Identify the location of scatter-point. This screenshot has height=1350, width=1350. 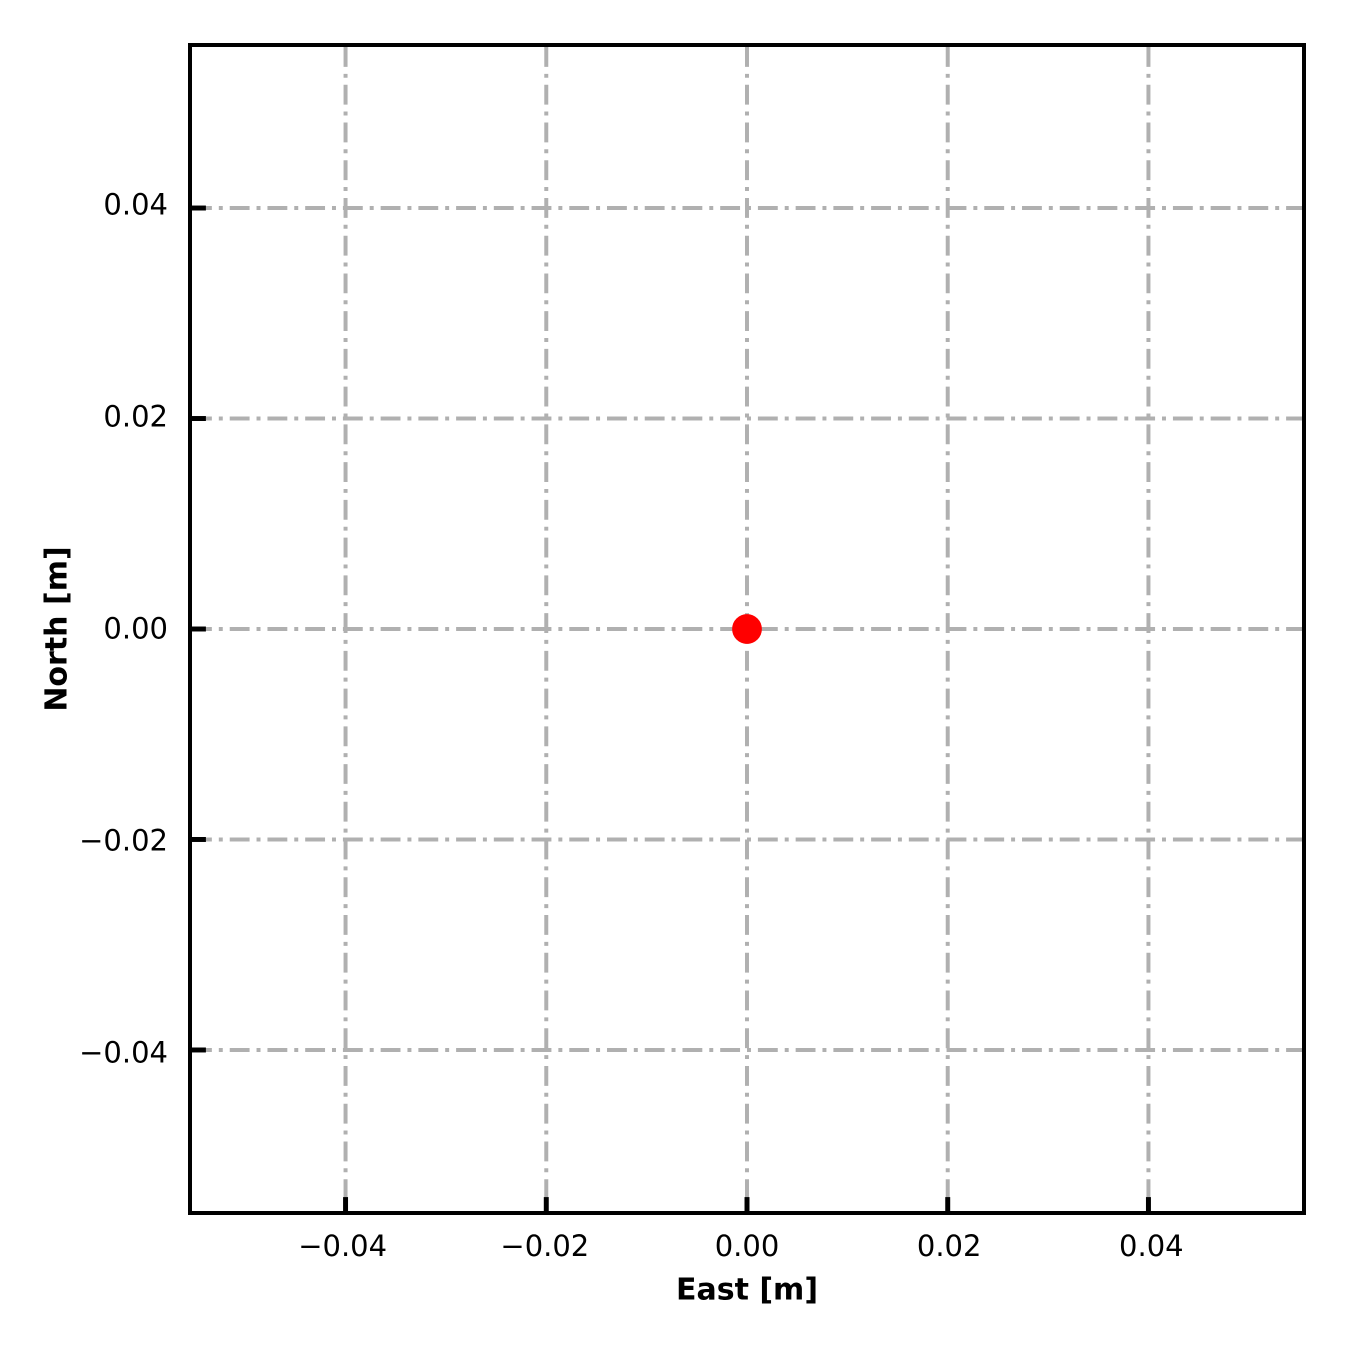
(747, 629).